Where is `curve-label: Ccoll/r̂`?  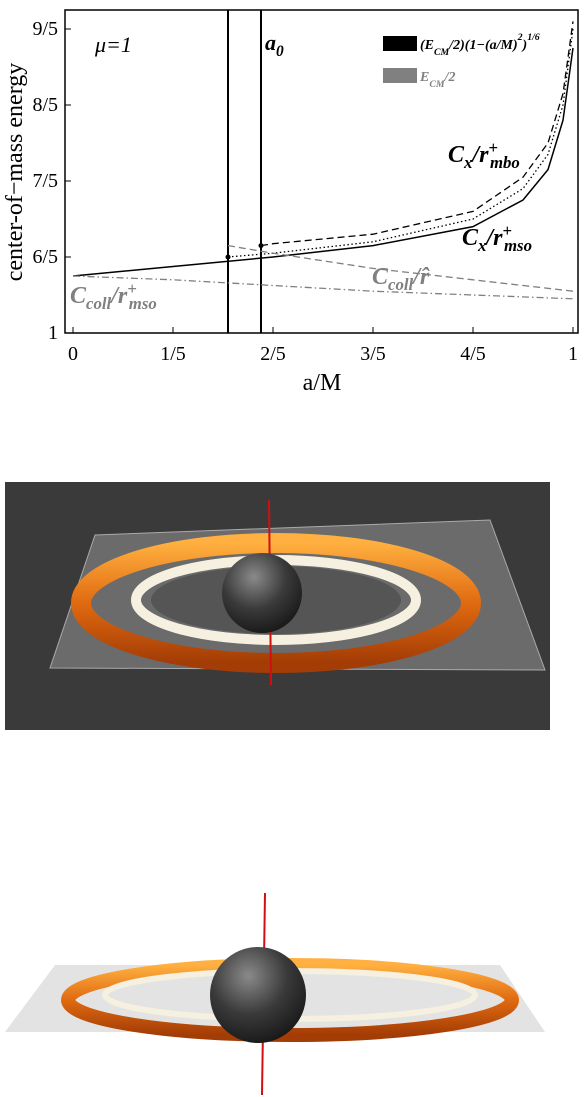 curve-label: Ccoll/r̂ is located at coordinates (401, 279).